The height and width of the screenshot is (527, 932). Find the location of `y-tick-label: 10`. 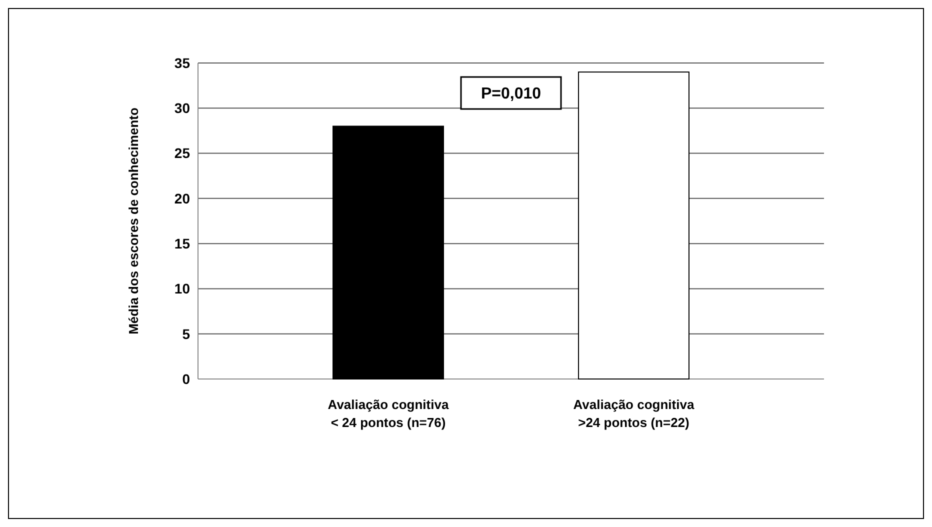

y-tick-label: 10 is located at coordinates (182, 288).